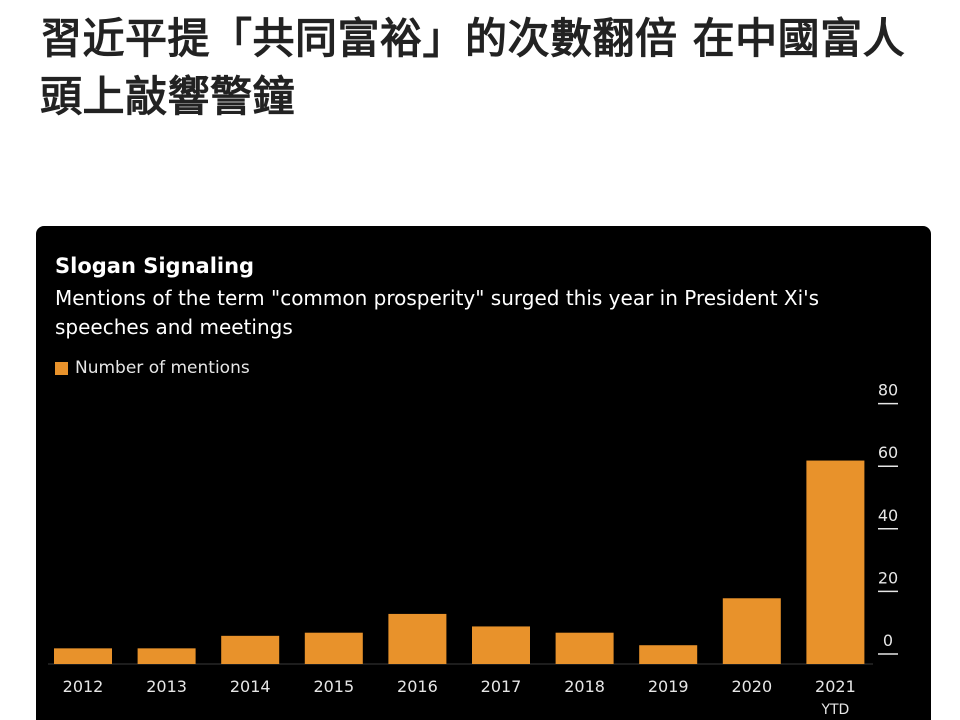  Describe the element at coordinates (584, 686) in the screenshot. I see `x-tick-label: 2018` at that location.